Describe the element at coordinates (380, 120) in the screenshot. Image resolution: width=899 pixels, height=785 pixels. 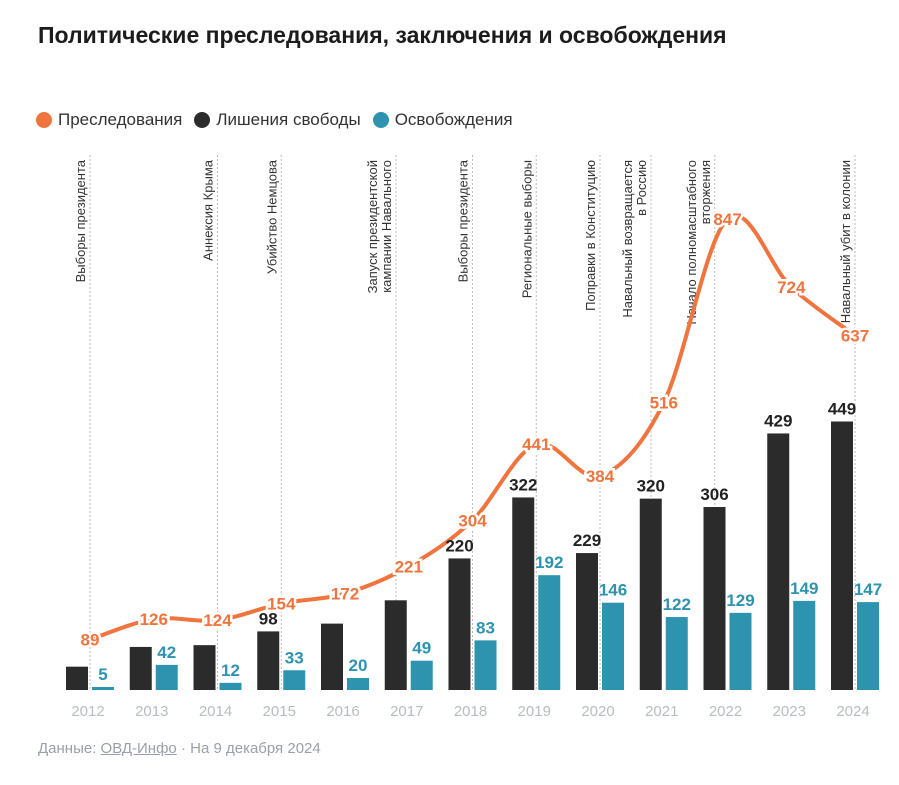
I see `legend-swatch-release` at that location.